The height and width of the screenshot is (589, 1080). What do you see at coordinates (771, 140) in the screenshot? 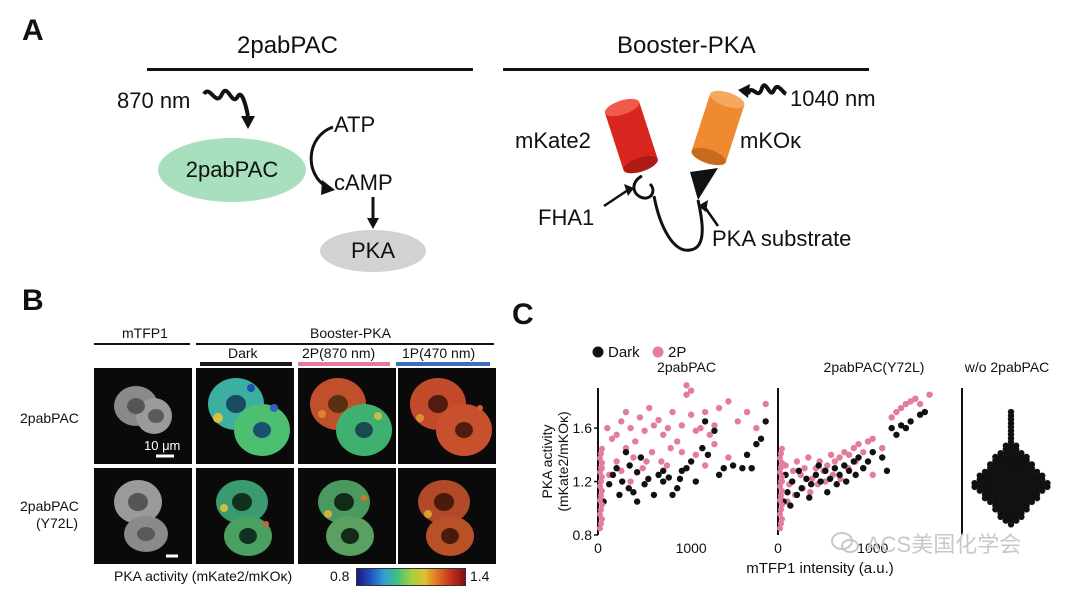
I see `mko-label: mKOκ` at bounding box center [771, 140].